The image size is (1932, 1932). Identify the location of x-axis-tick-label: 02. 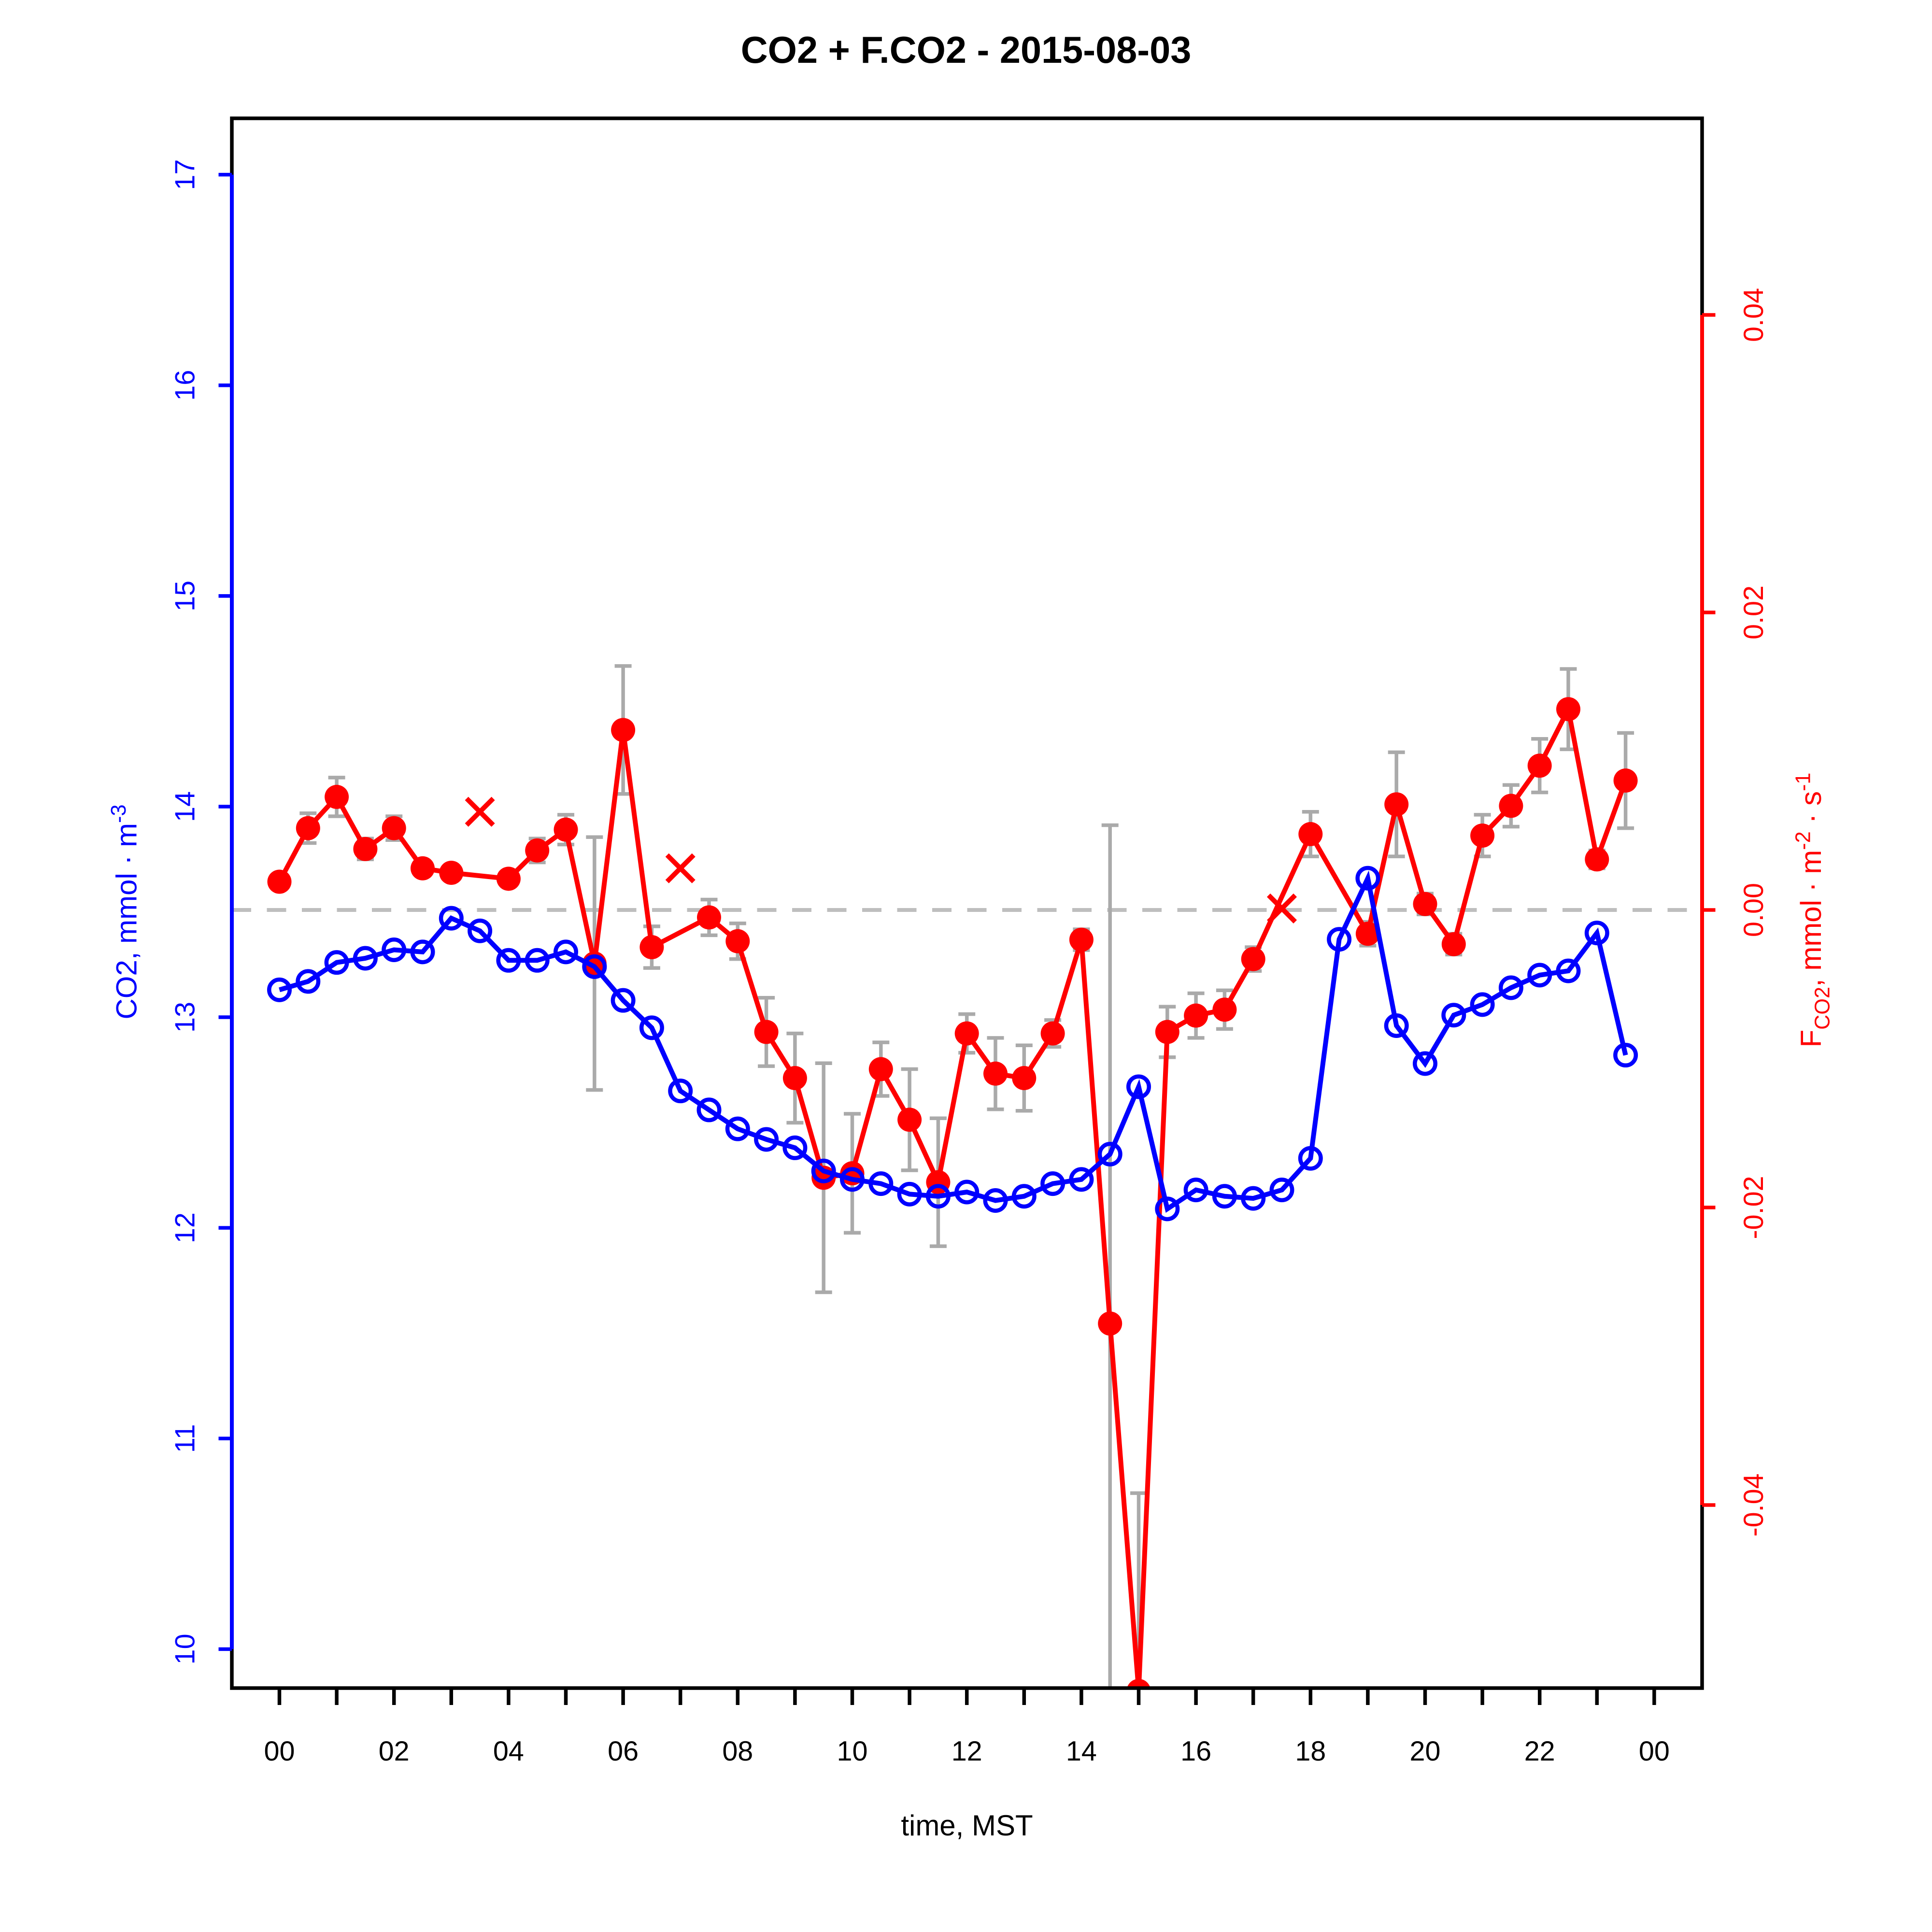
(394, 1751).